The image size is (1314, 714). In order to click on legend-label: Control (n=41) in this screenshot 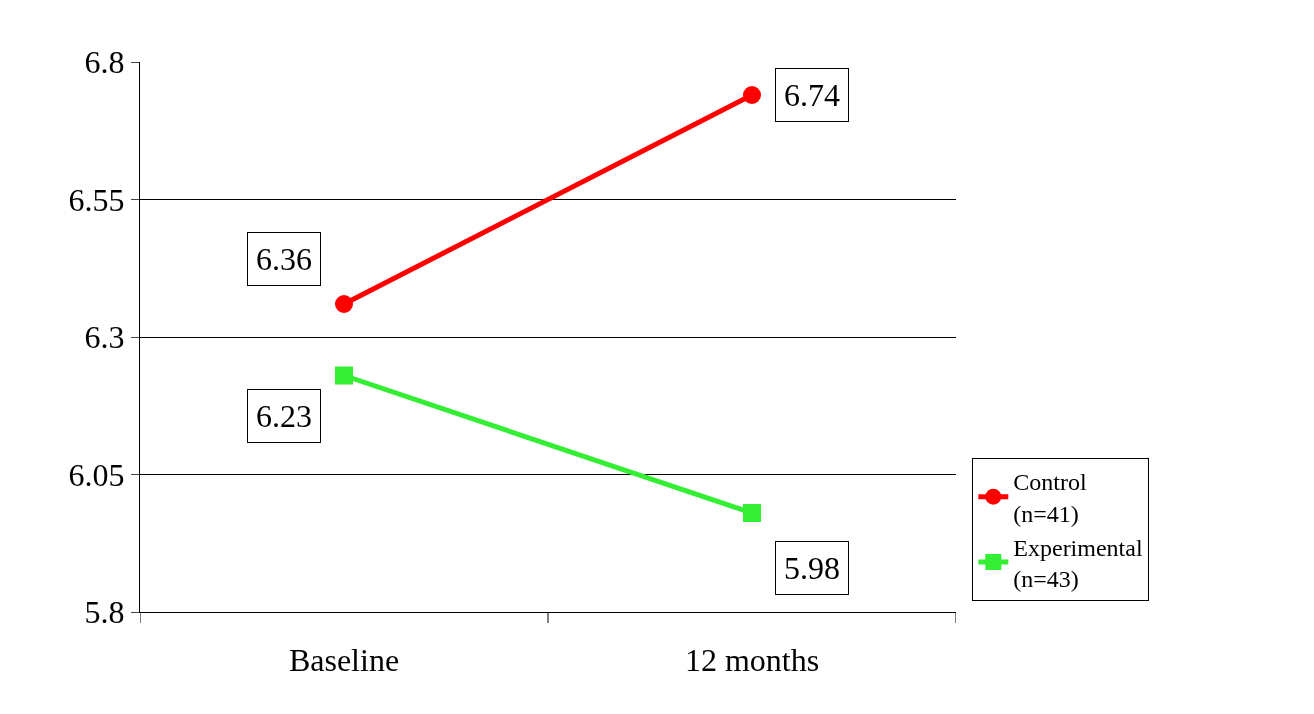, I will do `click(1050, 498)`.